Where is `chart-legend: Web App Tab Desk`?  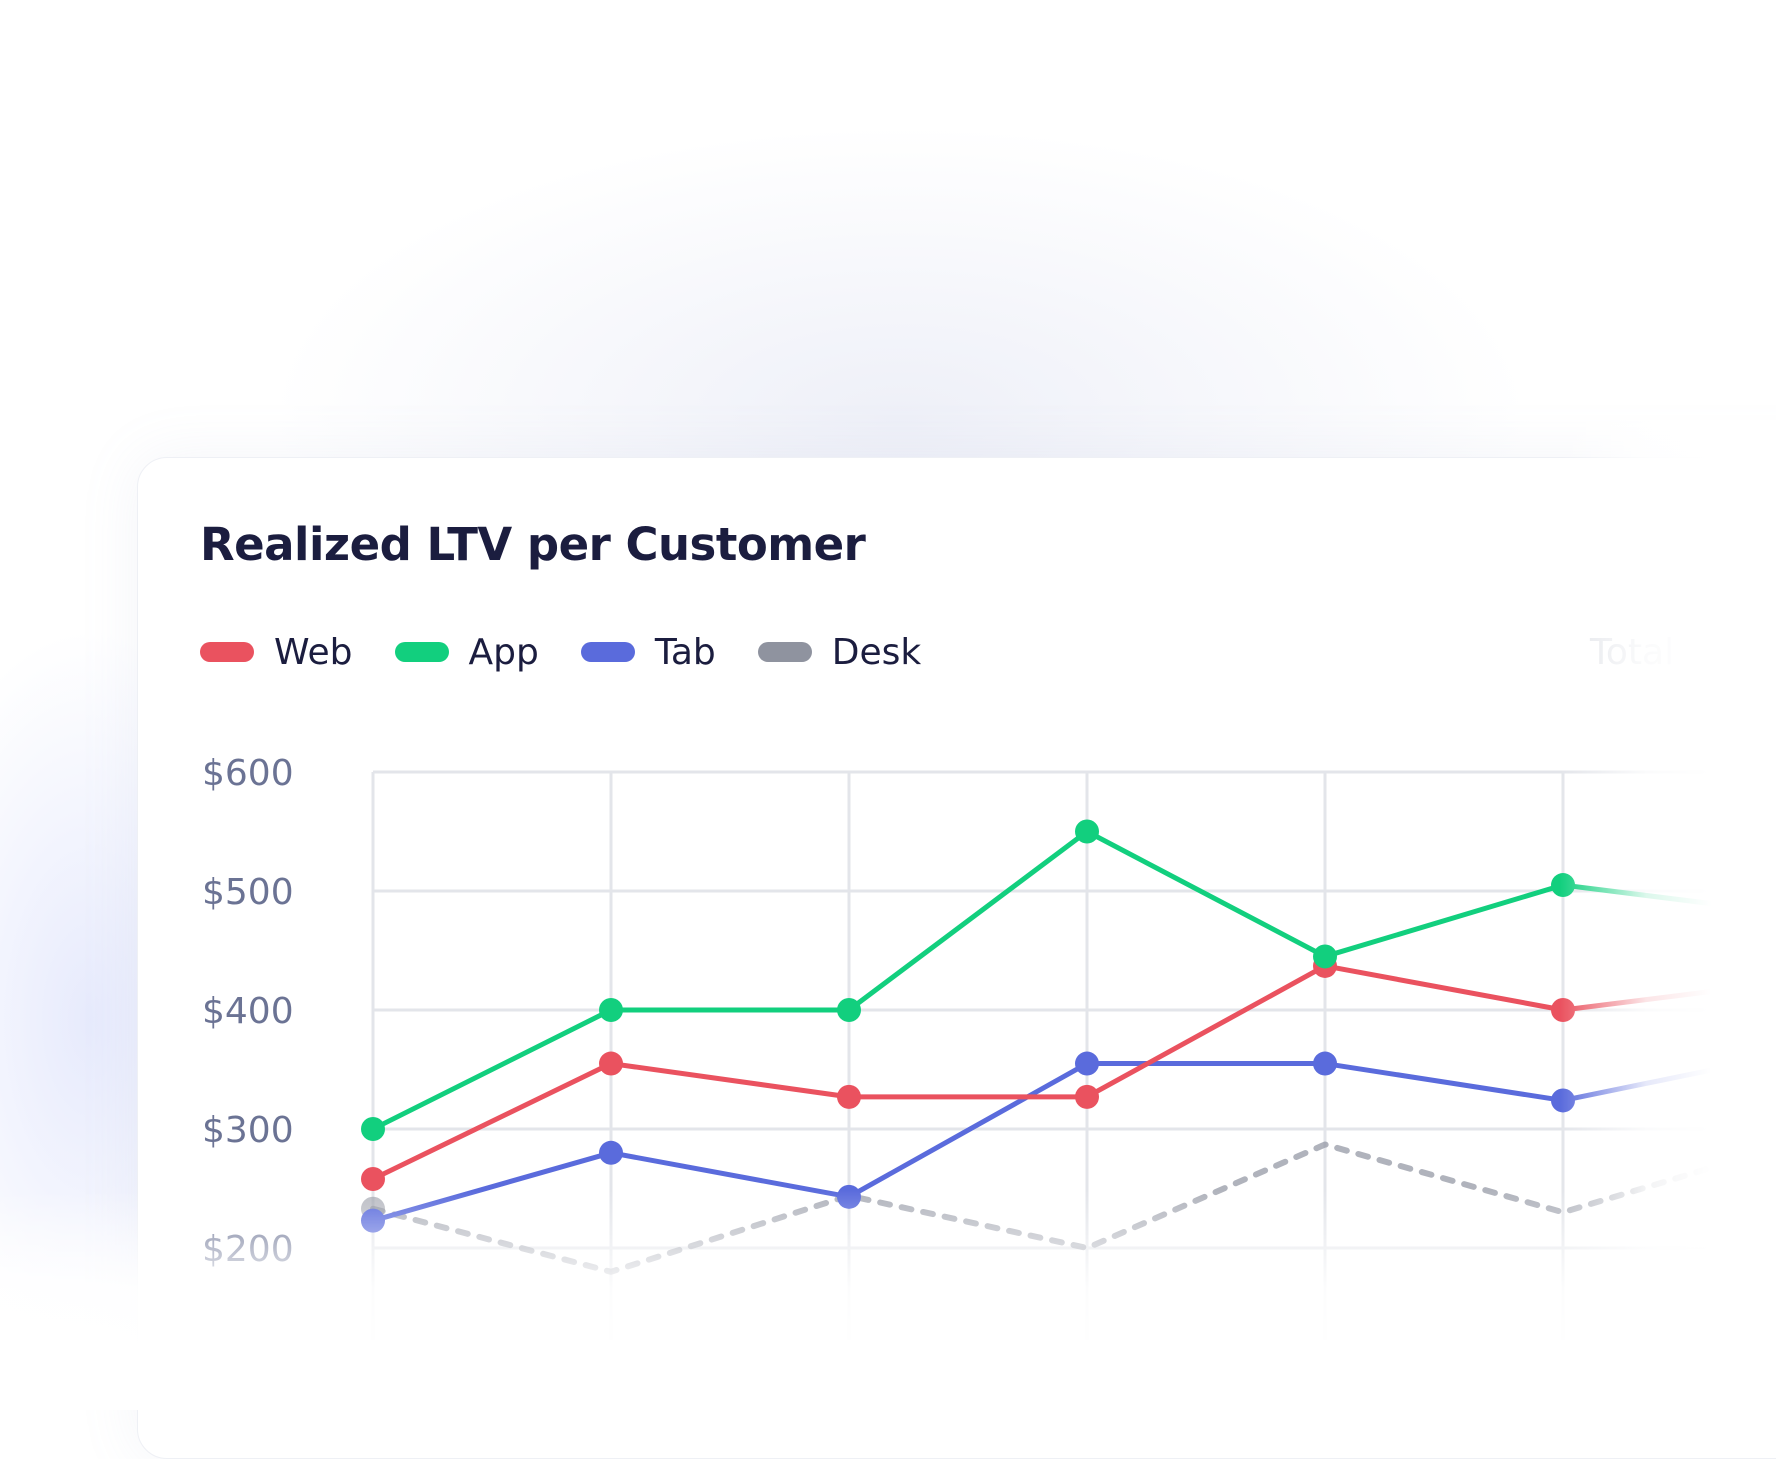 chart-legend: Web App Tab Desk is located at coordinates (581, 652).